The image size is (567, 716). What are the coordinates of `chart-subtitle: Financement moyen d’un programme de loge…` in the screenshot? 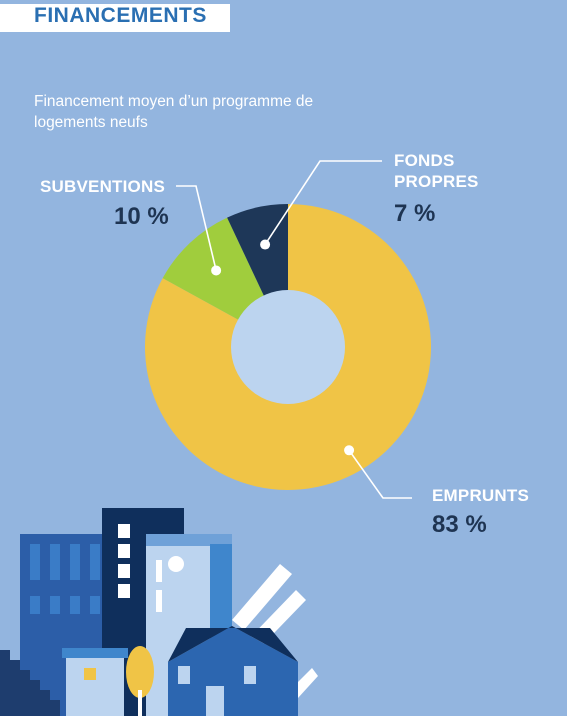 It's located at (174, 112).